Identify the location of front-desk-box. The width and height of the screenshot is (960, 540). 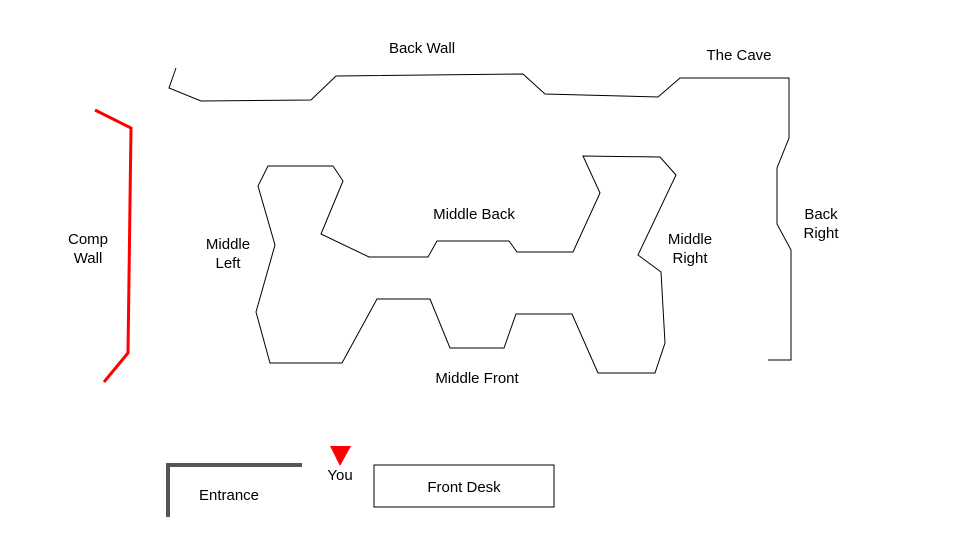
(464, 486).